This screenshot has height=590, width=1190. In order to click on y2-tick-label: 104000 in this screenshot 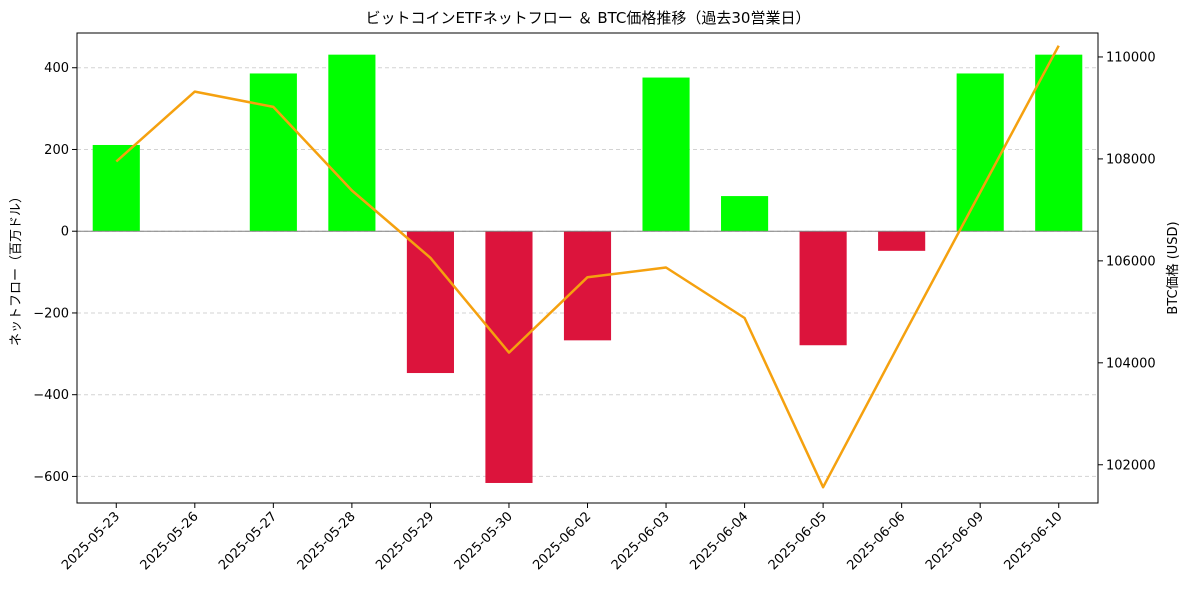, I will do `click(1131, 363)`.